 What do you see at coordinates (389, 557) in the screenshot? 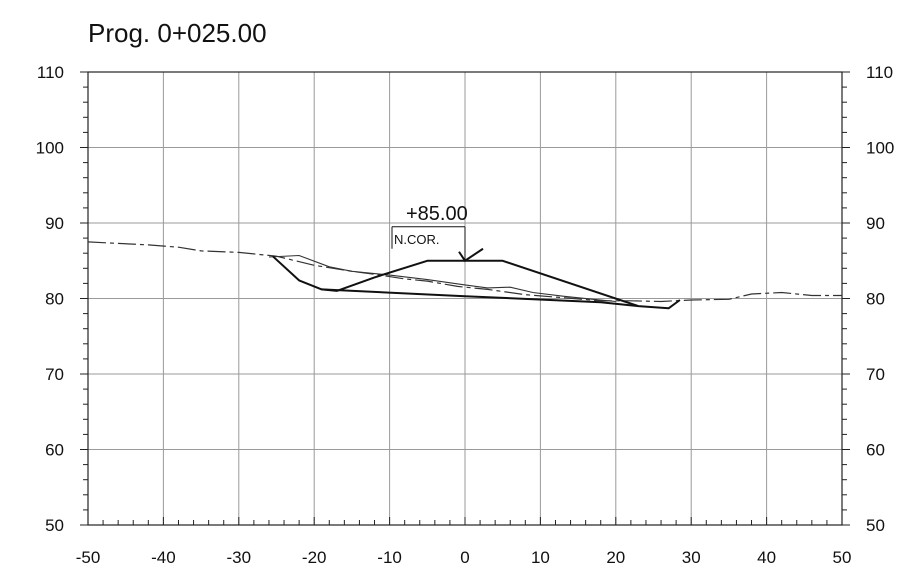
I see `x-tick-label: -10` at bounding box center [389, 557].